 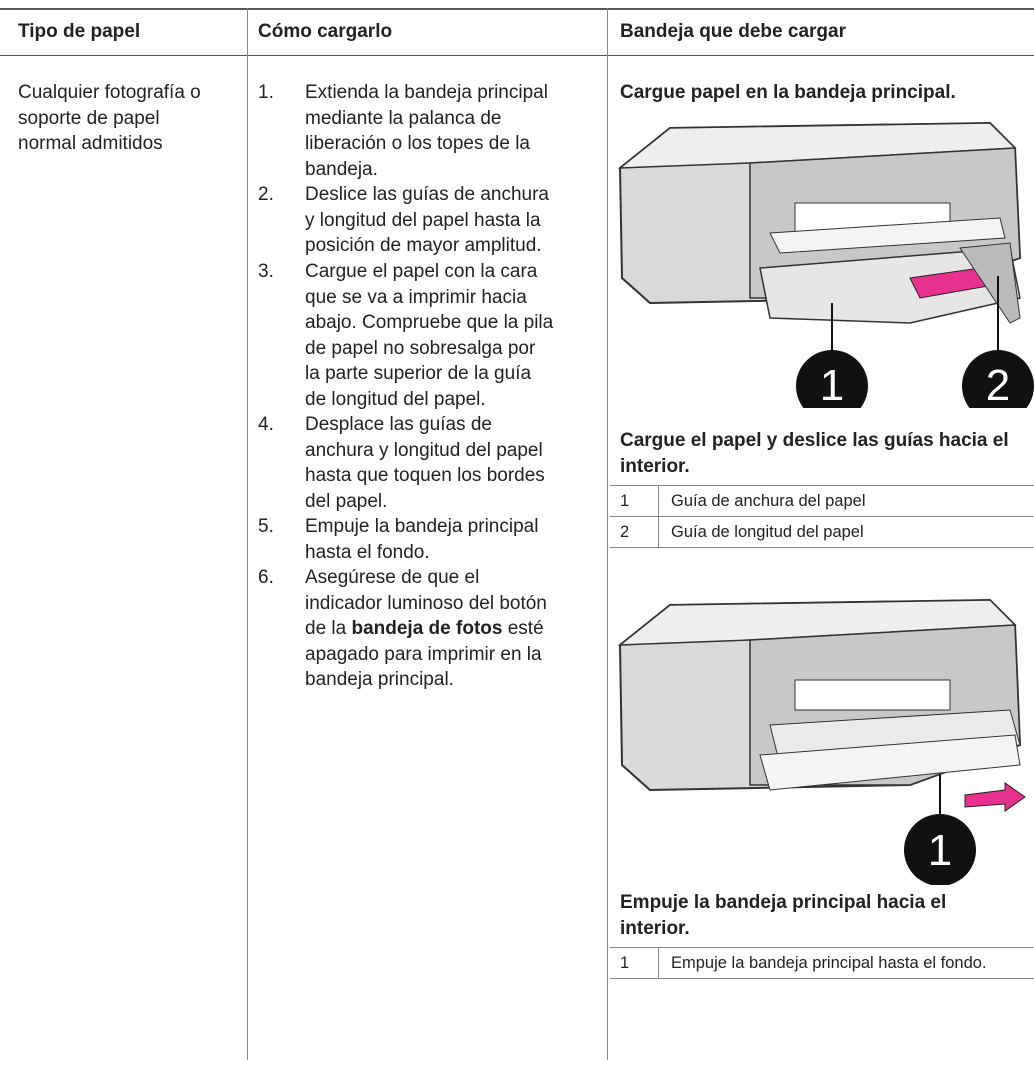 I want to click on printer-figure: 1 2, so click(x=825, y=264).